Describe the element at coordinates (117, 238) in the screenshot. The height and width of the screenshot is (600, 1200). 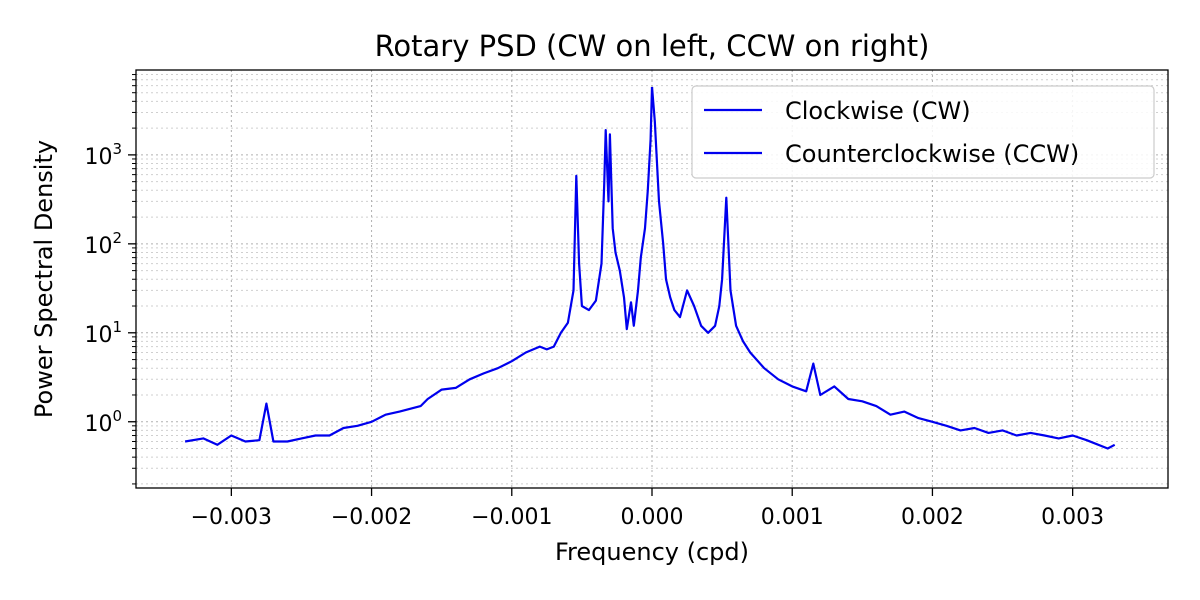
I see `y-tick-exponent: 2` at that location.